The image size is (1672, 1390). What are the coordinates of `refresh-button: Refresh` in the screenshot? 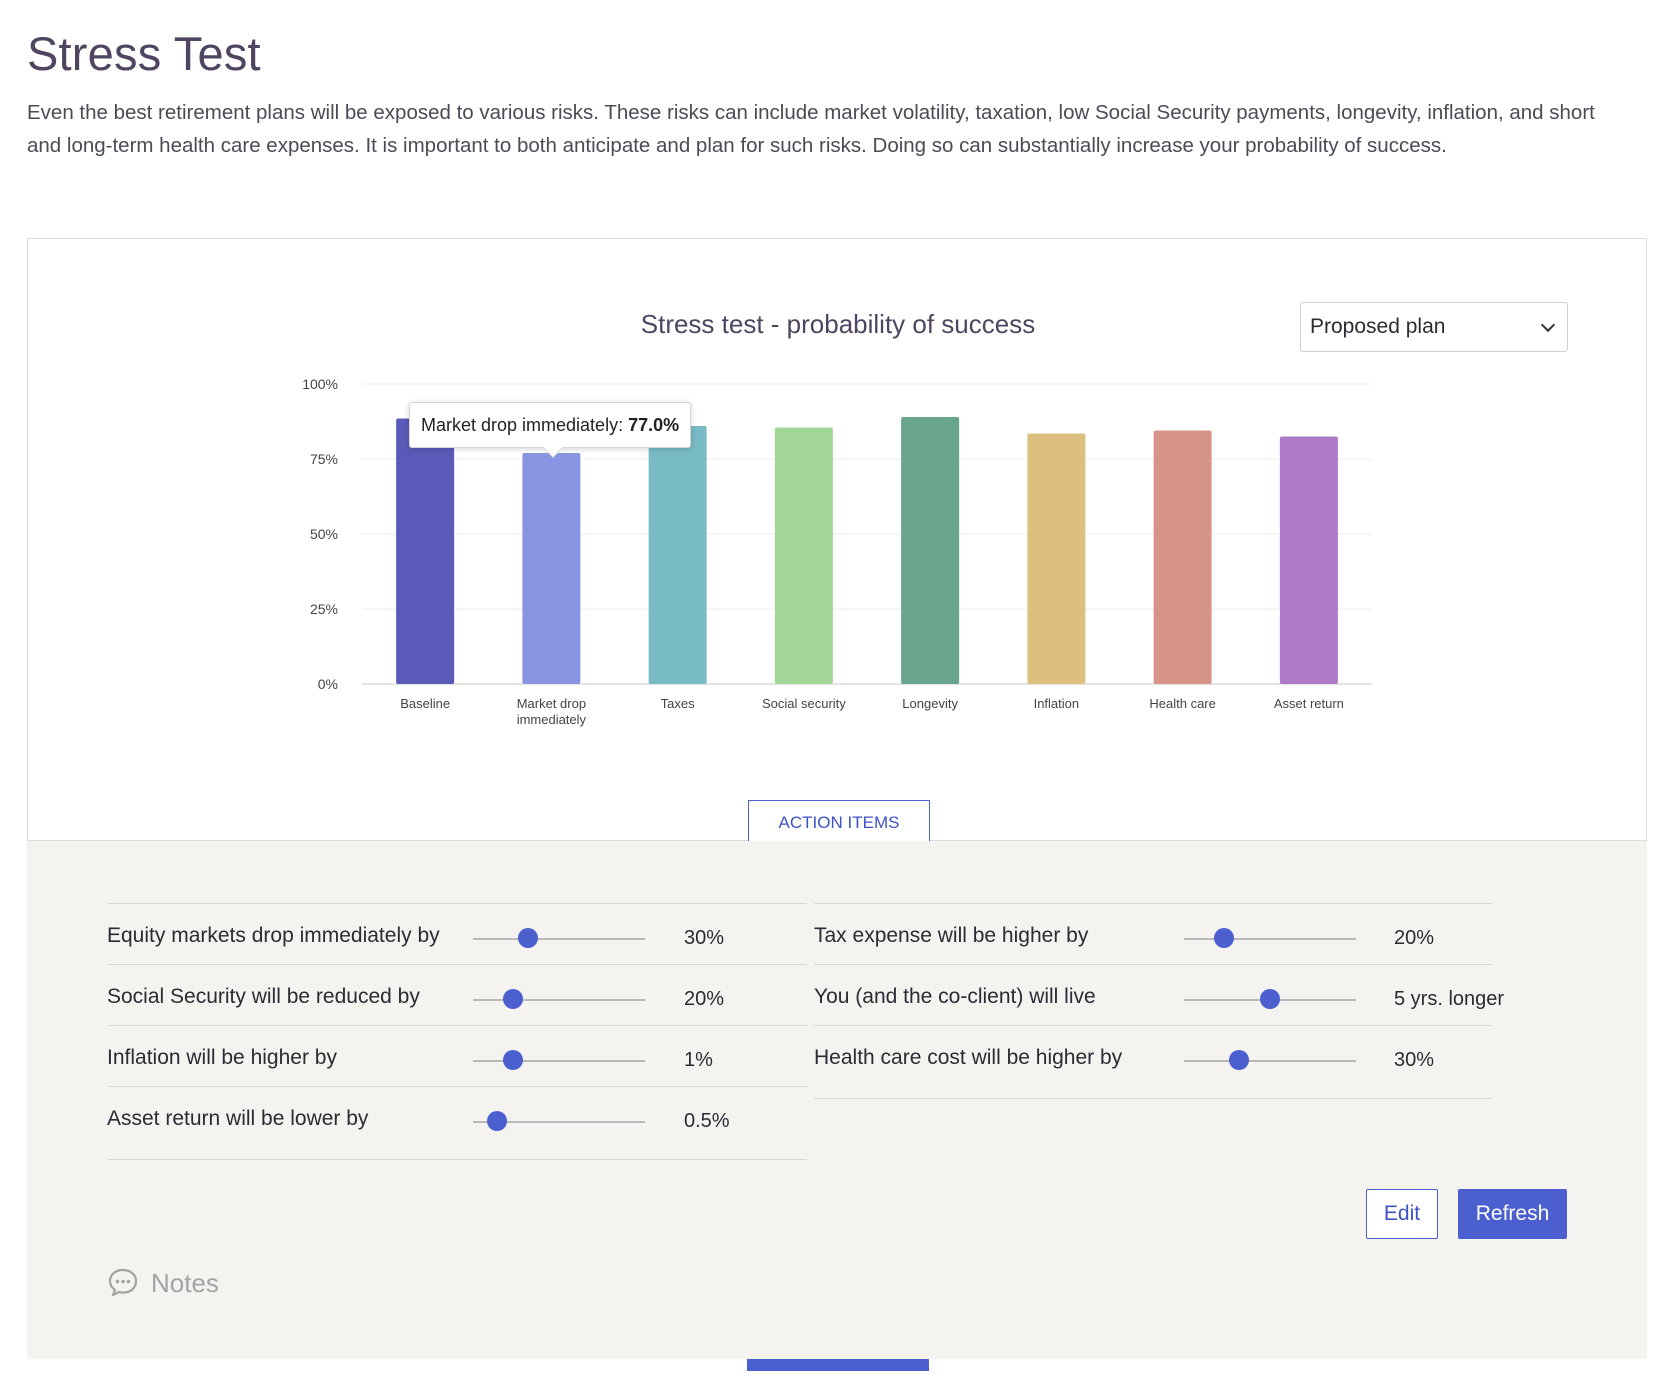 It's located at (1512, 1214).